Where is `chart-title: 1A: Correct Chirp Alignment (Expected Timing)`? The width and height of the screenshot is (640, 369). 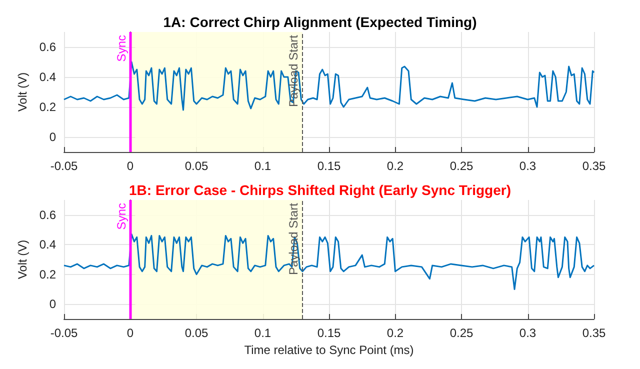 chart-title: 1A: Correct Chirp Alignment (Expected Timing) is located at coordinates (320, 22).